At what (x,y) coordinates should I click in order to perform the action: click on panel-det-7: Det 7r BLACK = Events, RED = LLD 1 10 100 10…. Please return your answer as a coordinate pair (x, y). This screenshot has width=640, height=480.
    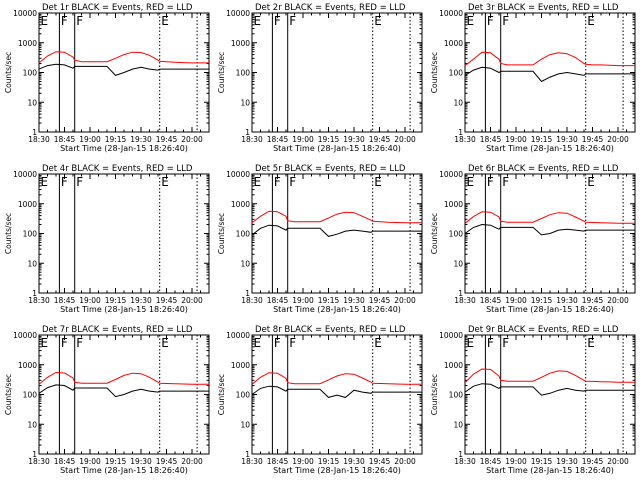
    Looking at the image, I should click on (107, 400).